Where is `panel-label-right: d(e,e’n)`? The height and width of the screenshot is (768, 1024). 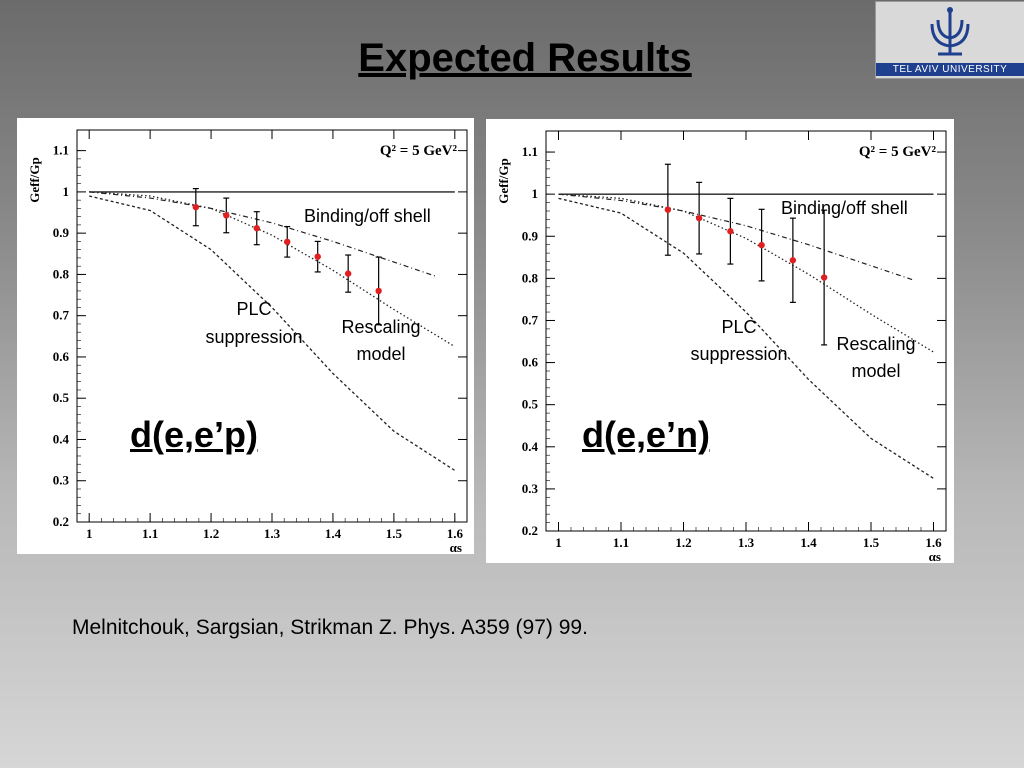
panel-label-right: d(e,e’n) is located at coordinates (646, 434).